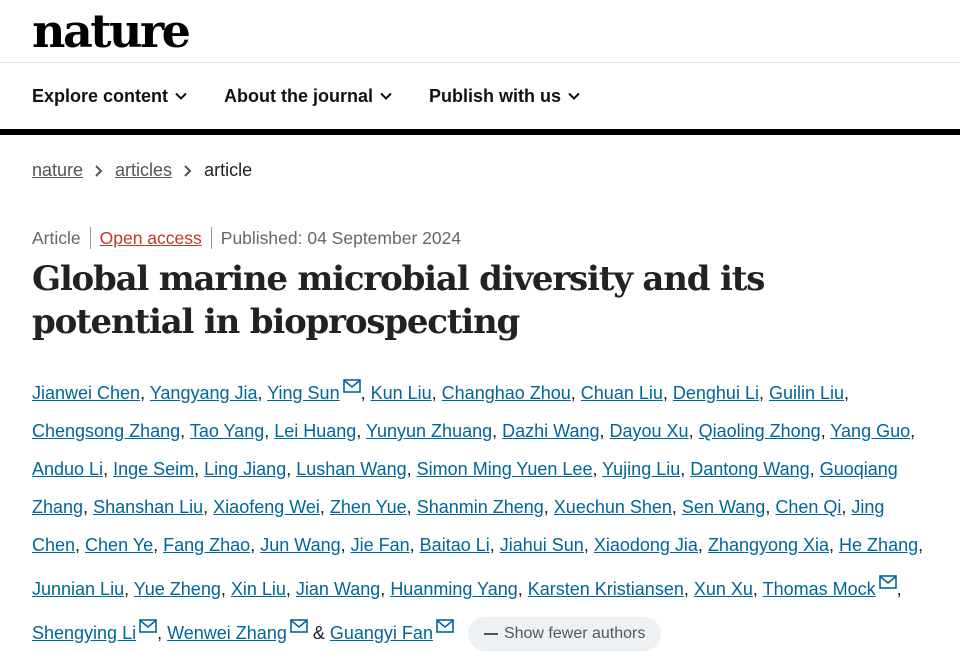 The width and height of the screenshot is (960, 653). What do you see at coordinates (177, 589) in the screenshot?
I see `author-link: Yue Zheng` at bounding box center [177, 589].